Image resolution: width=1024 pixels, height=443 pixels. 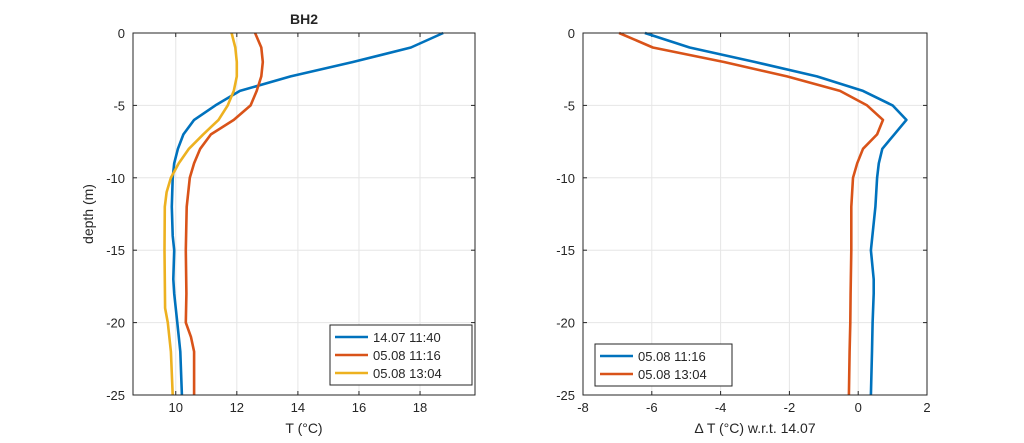 What do you see at coordinates (298, 407) in the screenshot?
I see `x-tick-label: 14` at bounding box center [298, 407].